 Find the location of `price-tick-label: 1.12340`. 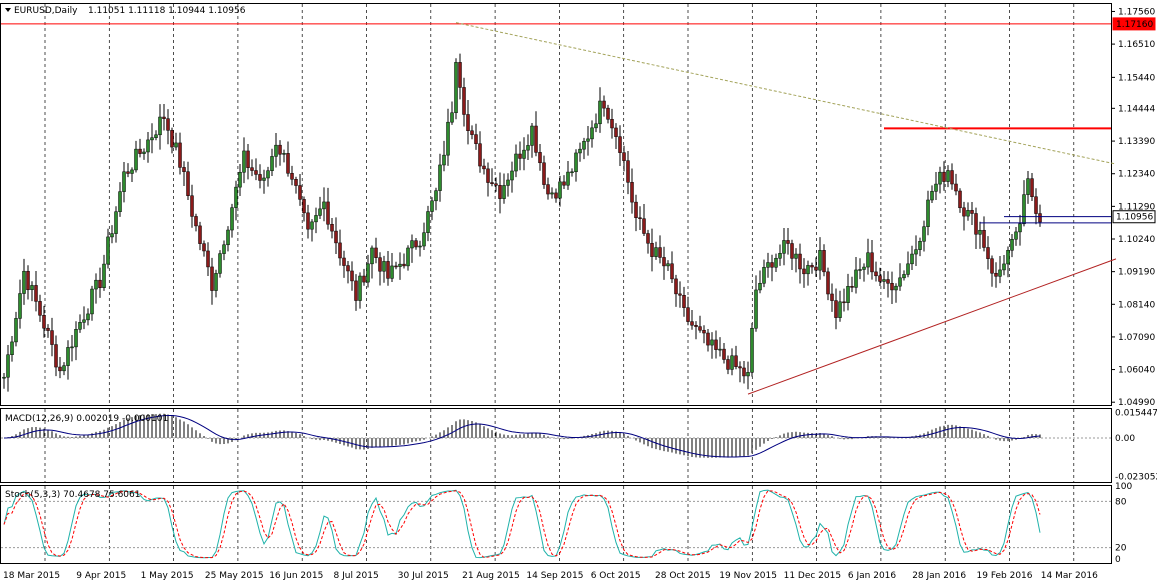

price-tick-label: 1.12340 is located at coordinates (1136, 175).